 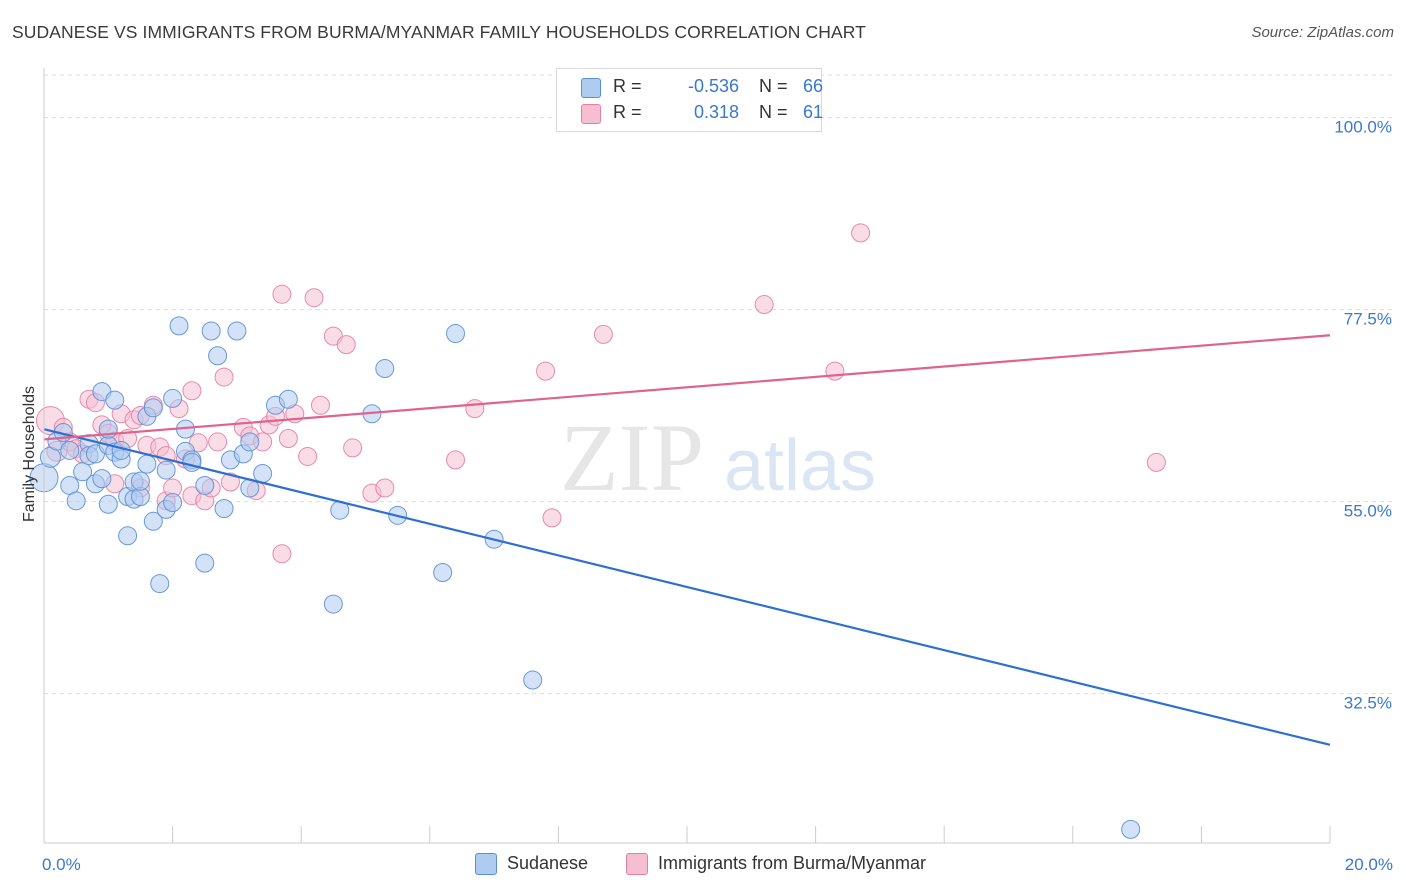 What do you see at coordinates (61, 864) in the screenshot?
I see `x-tick-label: 0.0%` at bounding box center [61, 864].